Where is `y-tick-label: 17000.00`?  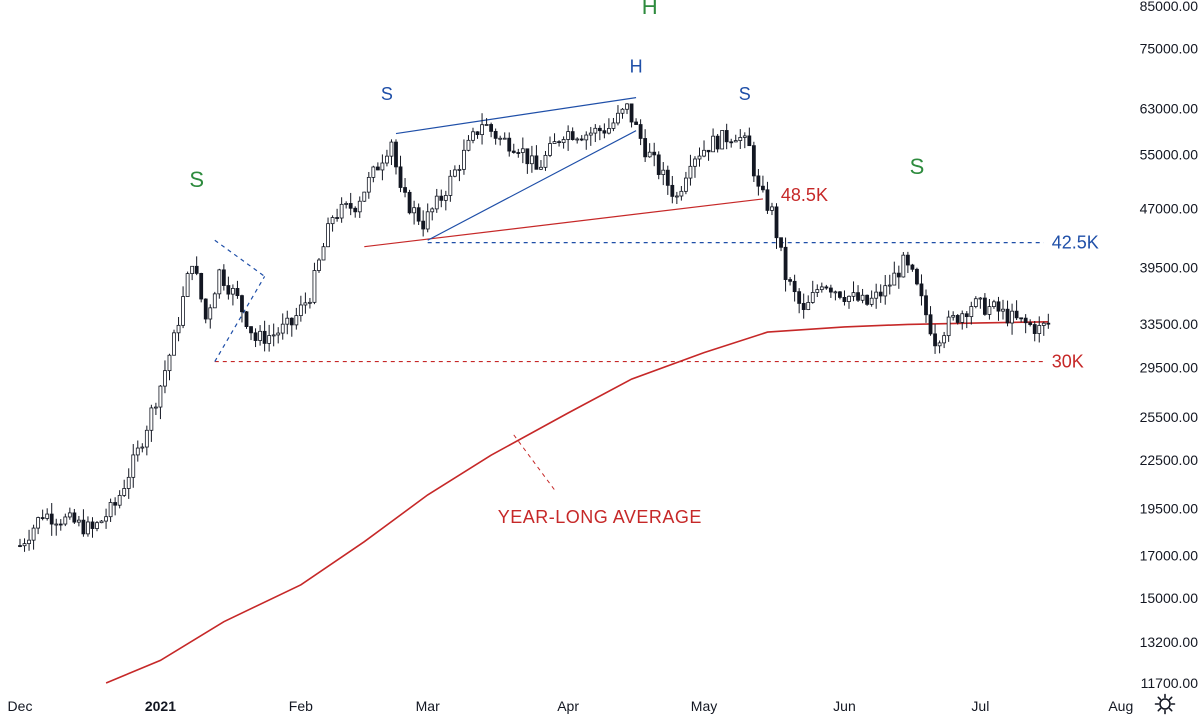 y-tick-label: 17000.00 is located at coordinates (1169, 555).